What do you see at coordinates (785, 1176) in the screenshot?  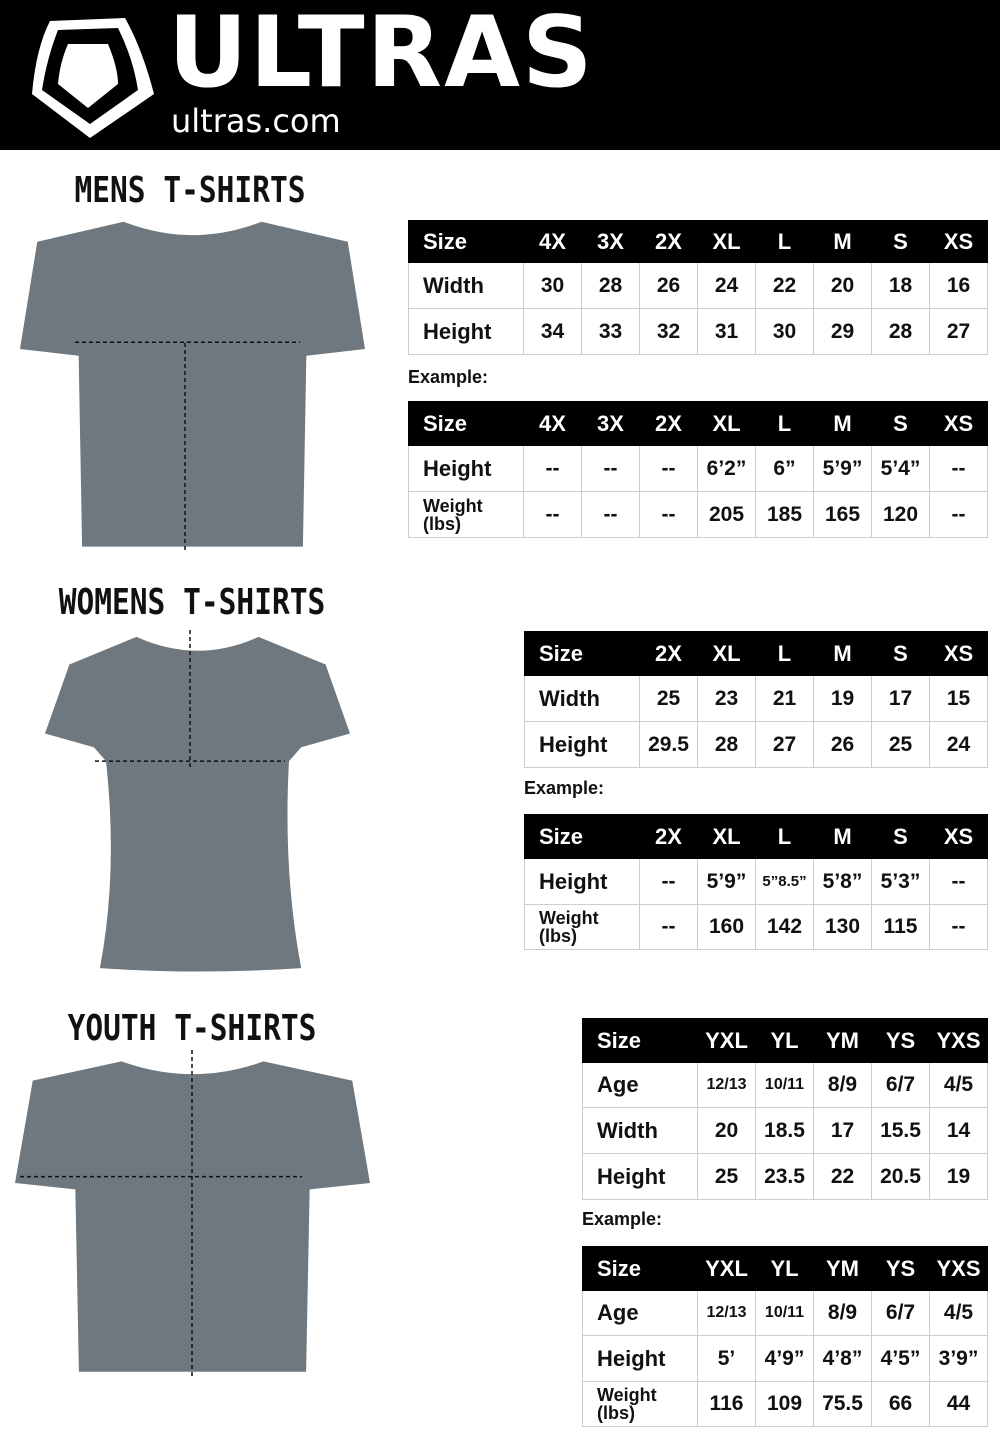 I see `table-row: Height 25 23.5 22 20.5 19` at bounding box center [785, 1176].